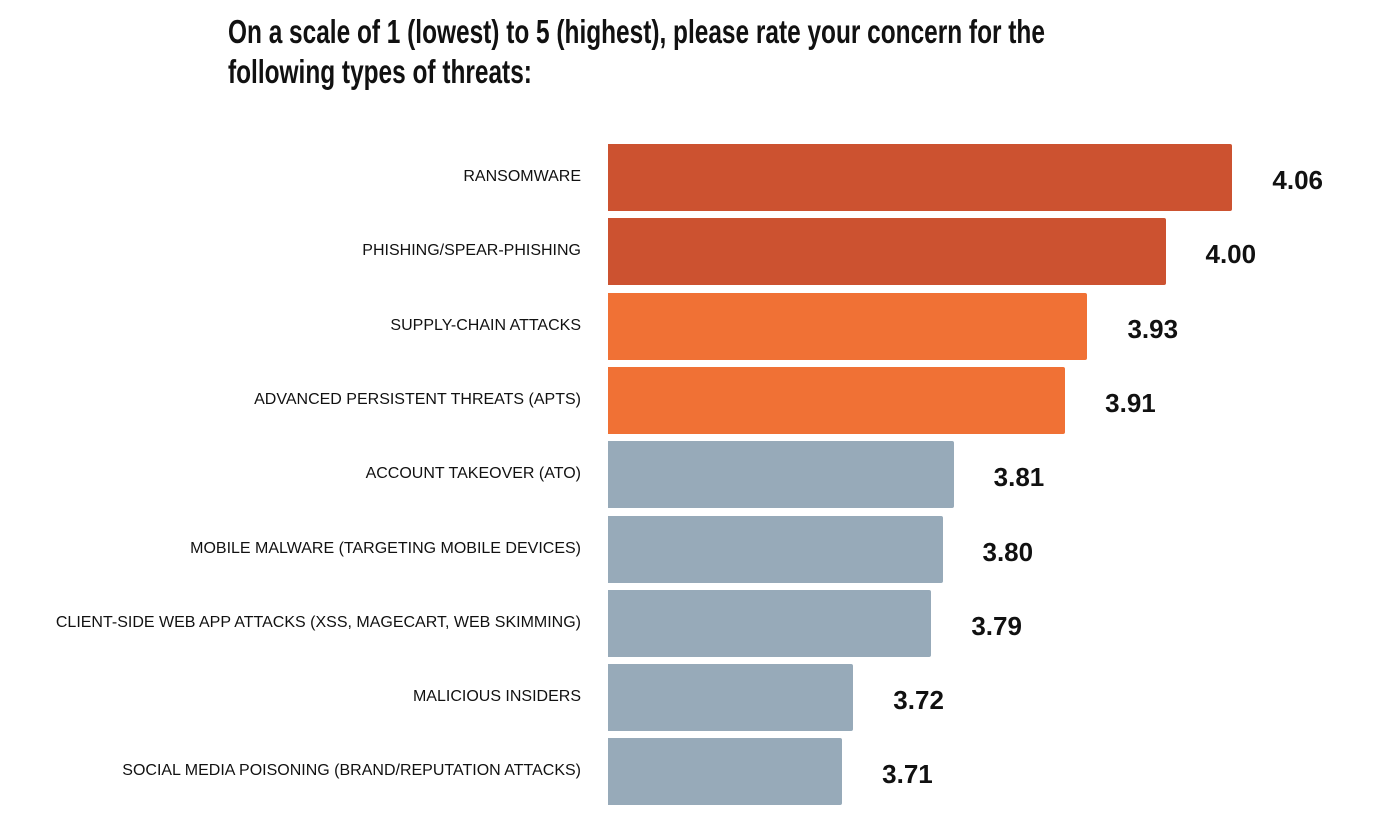 Image resolution: width=1381 pixels, height=837 pixels. What do you see at coordinates (1297, 180) in the screenshot?
I see `value-label: 4.06` at bounding box center [1297, 180].